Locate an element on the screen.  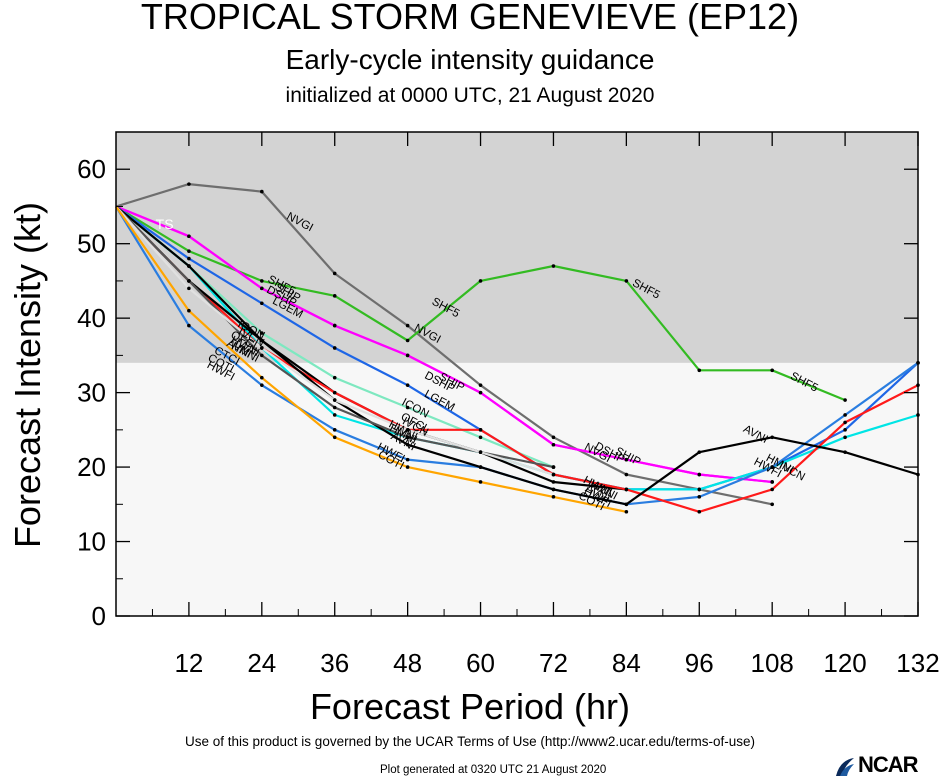
y-tick-label: 0 is located at coordinates (99, 616).